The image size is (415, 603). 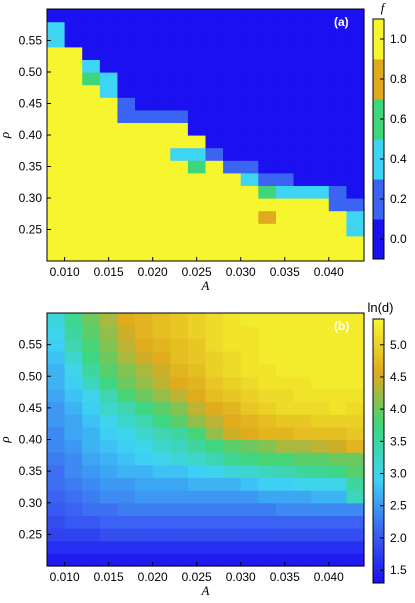 What do you see at coordinates (31, 104) in the screenshot?
I see `y-tick-label: 0.45` at bounding box center [31, 104].